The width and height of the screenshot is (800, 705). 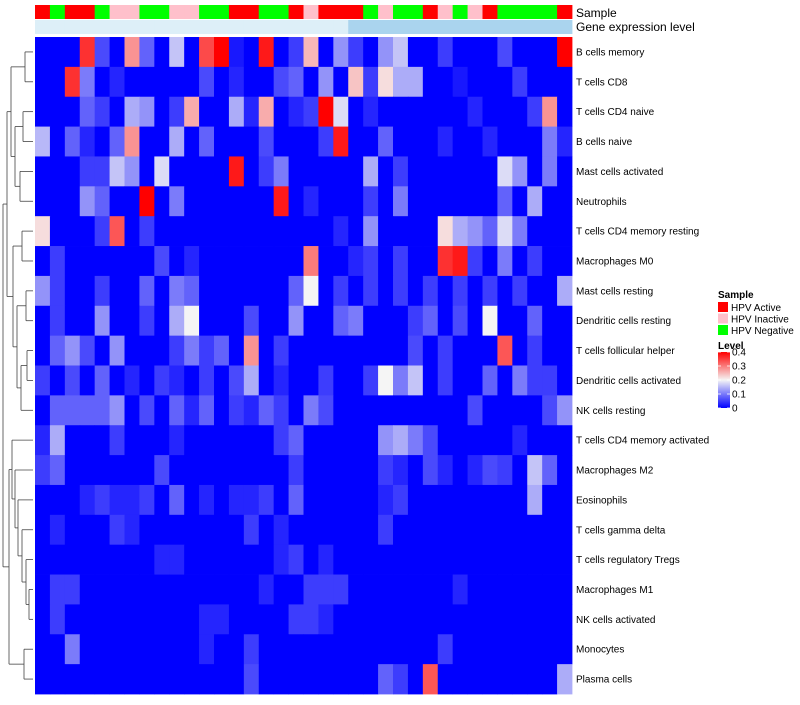 I want to click on row-label: T cells CD8, so click(x=602, y=82).